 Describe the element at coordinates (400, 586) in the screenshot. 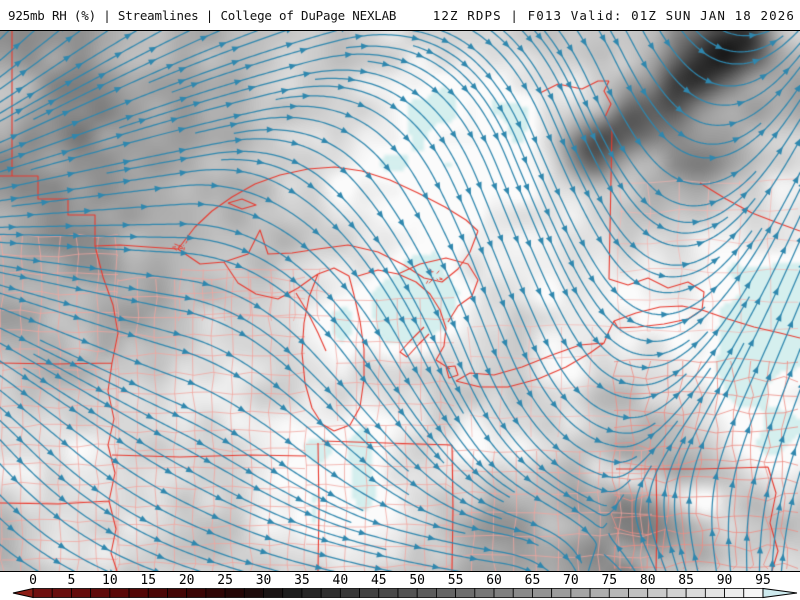

I see `colorbar: 0 5 10 15 20 25 30 35 40 45 50 55 60 65 70 75 80 85 90 95` at that location.